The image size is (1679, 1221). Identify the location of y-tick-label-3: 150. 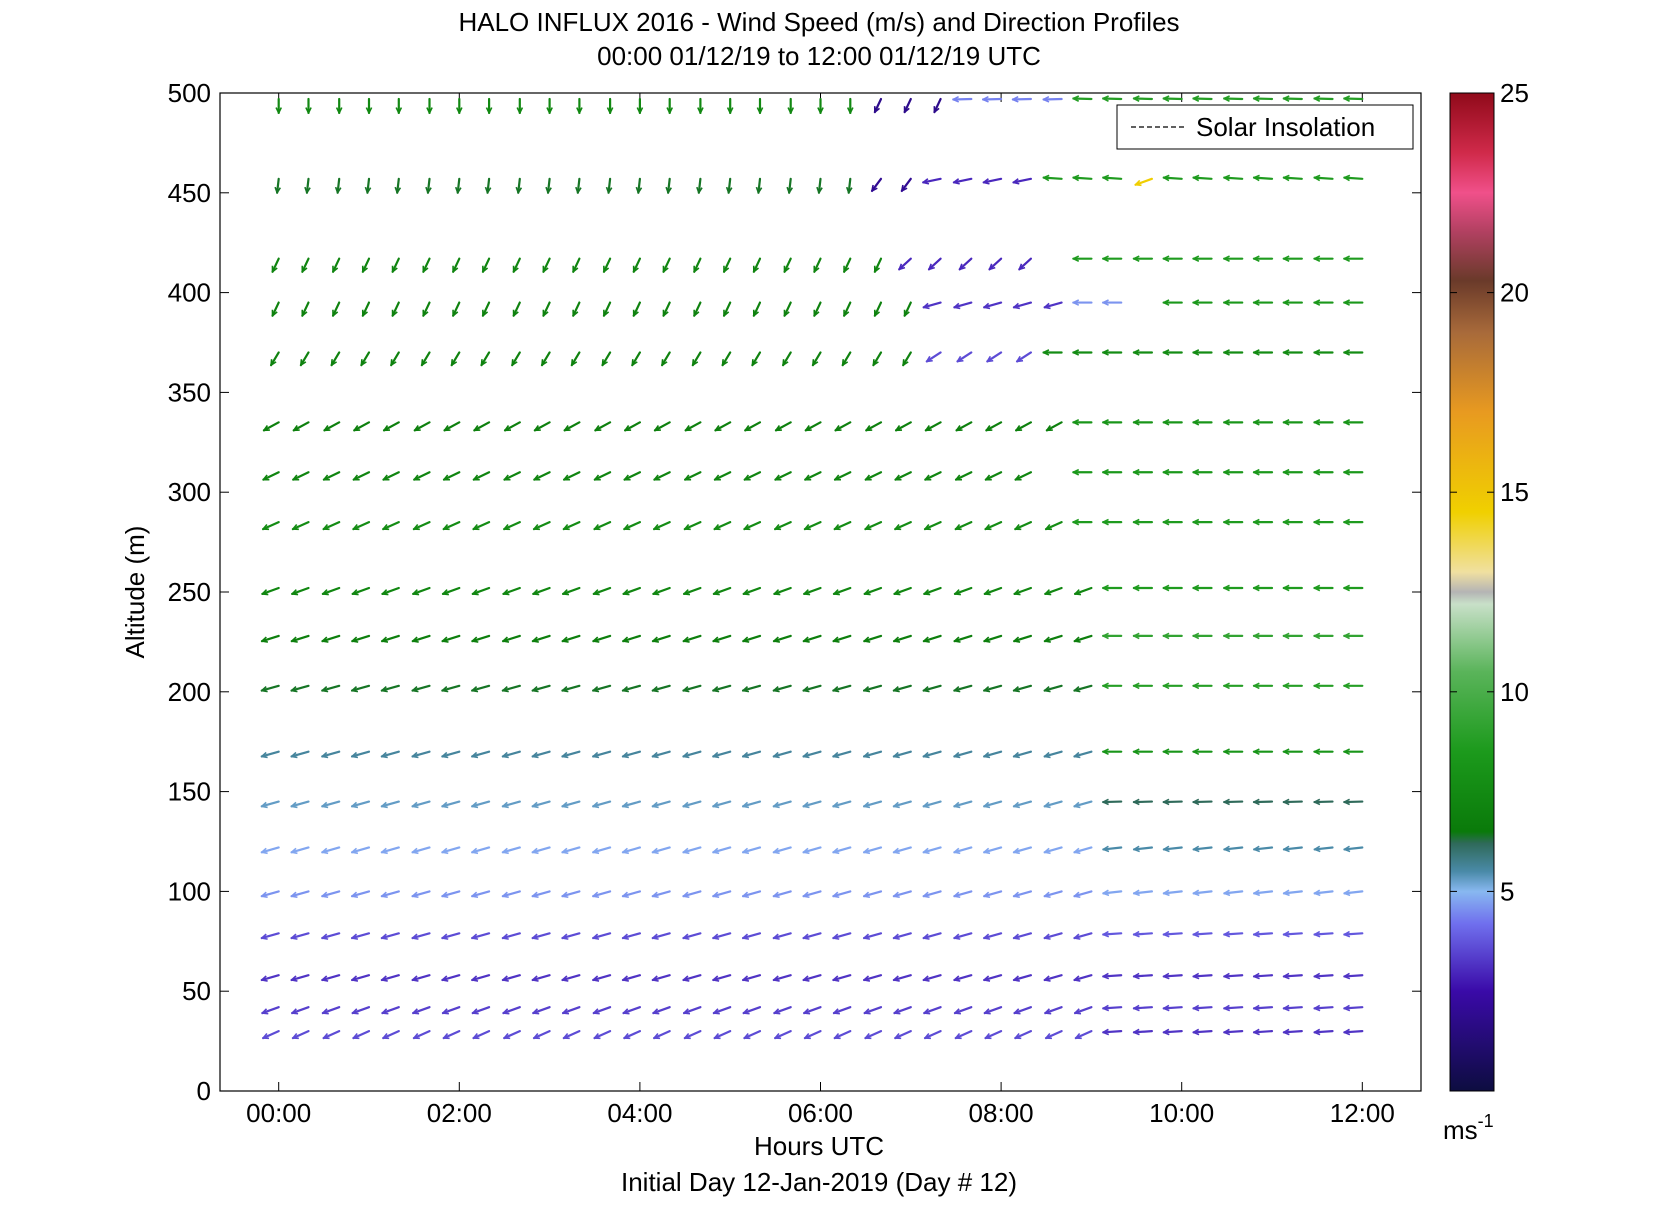
(189, 792).